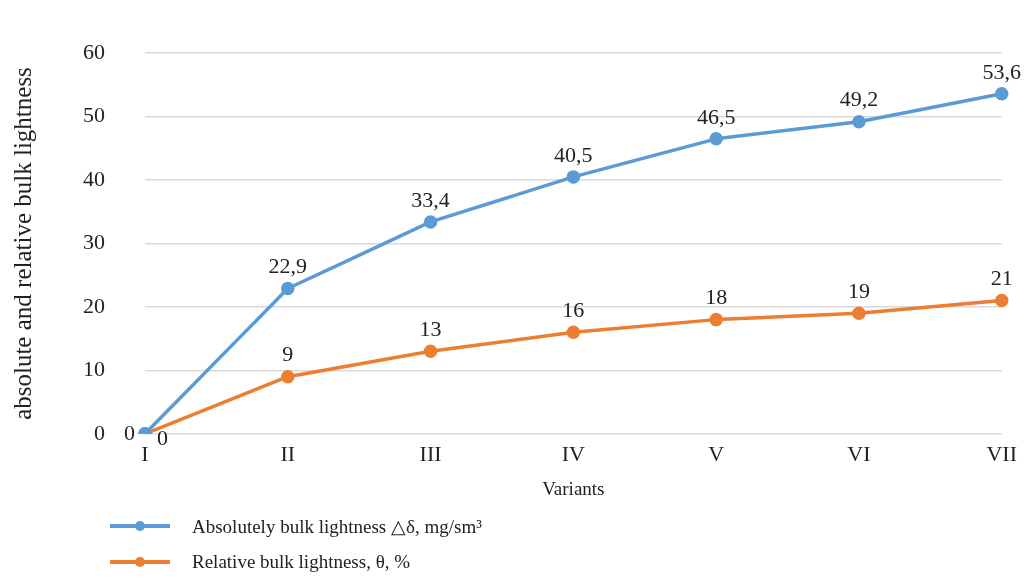  What do you see at coordinates (99, 432) in the screenshot?
I see `y-tick-label: 0` at bounding box center [99, 432].